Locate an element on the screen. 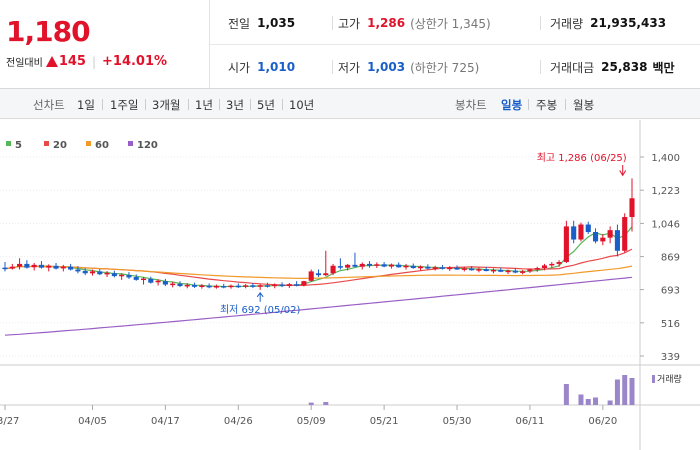 The height and width of the screenshot is (450, 700). high-value: 1,286 is located at coordinates (386, 23).